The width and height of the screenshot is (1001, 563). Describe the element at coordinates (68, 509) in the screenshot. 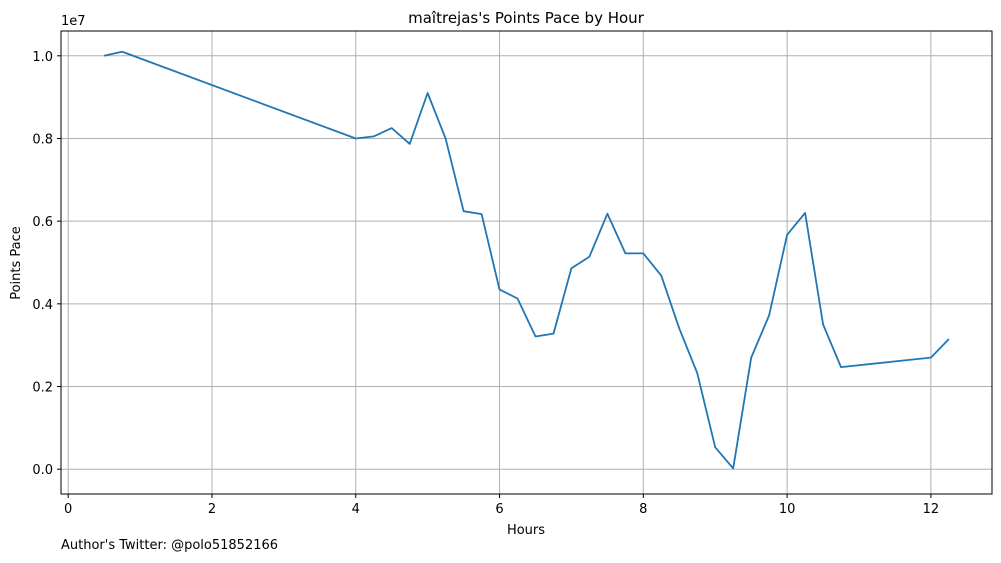

I see `x-tick-label: 0` at that location.